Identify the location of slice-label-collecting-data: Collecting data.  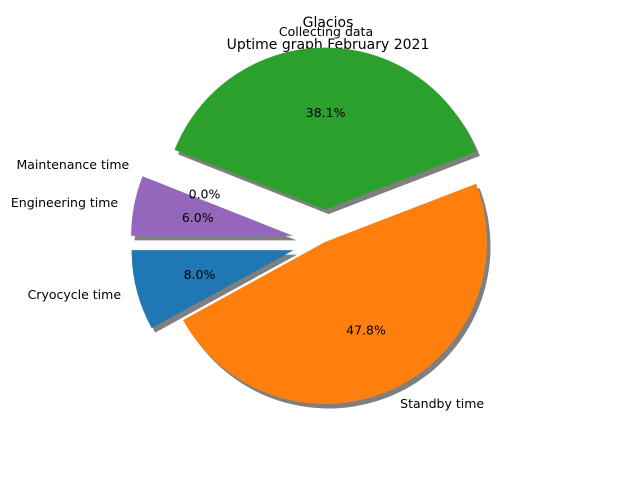
(326, 31).